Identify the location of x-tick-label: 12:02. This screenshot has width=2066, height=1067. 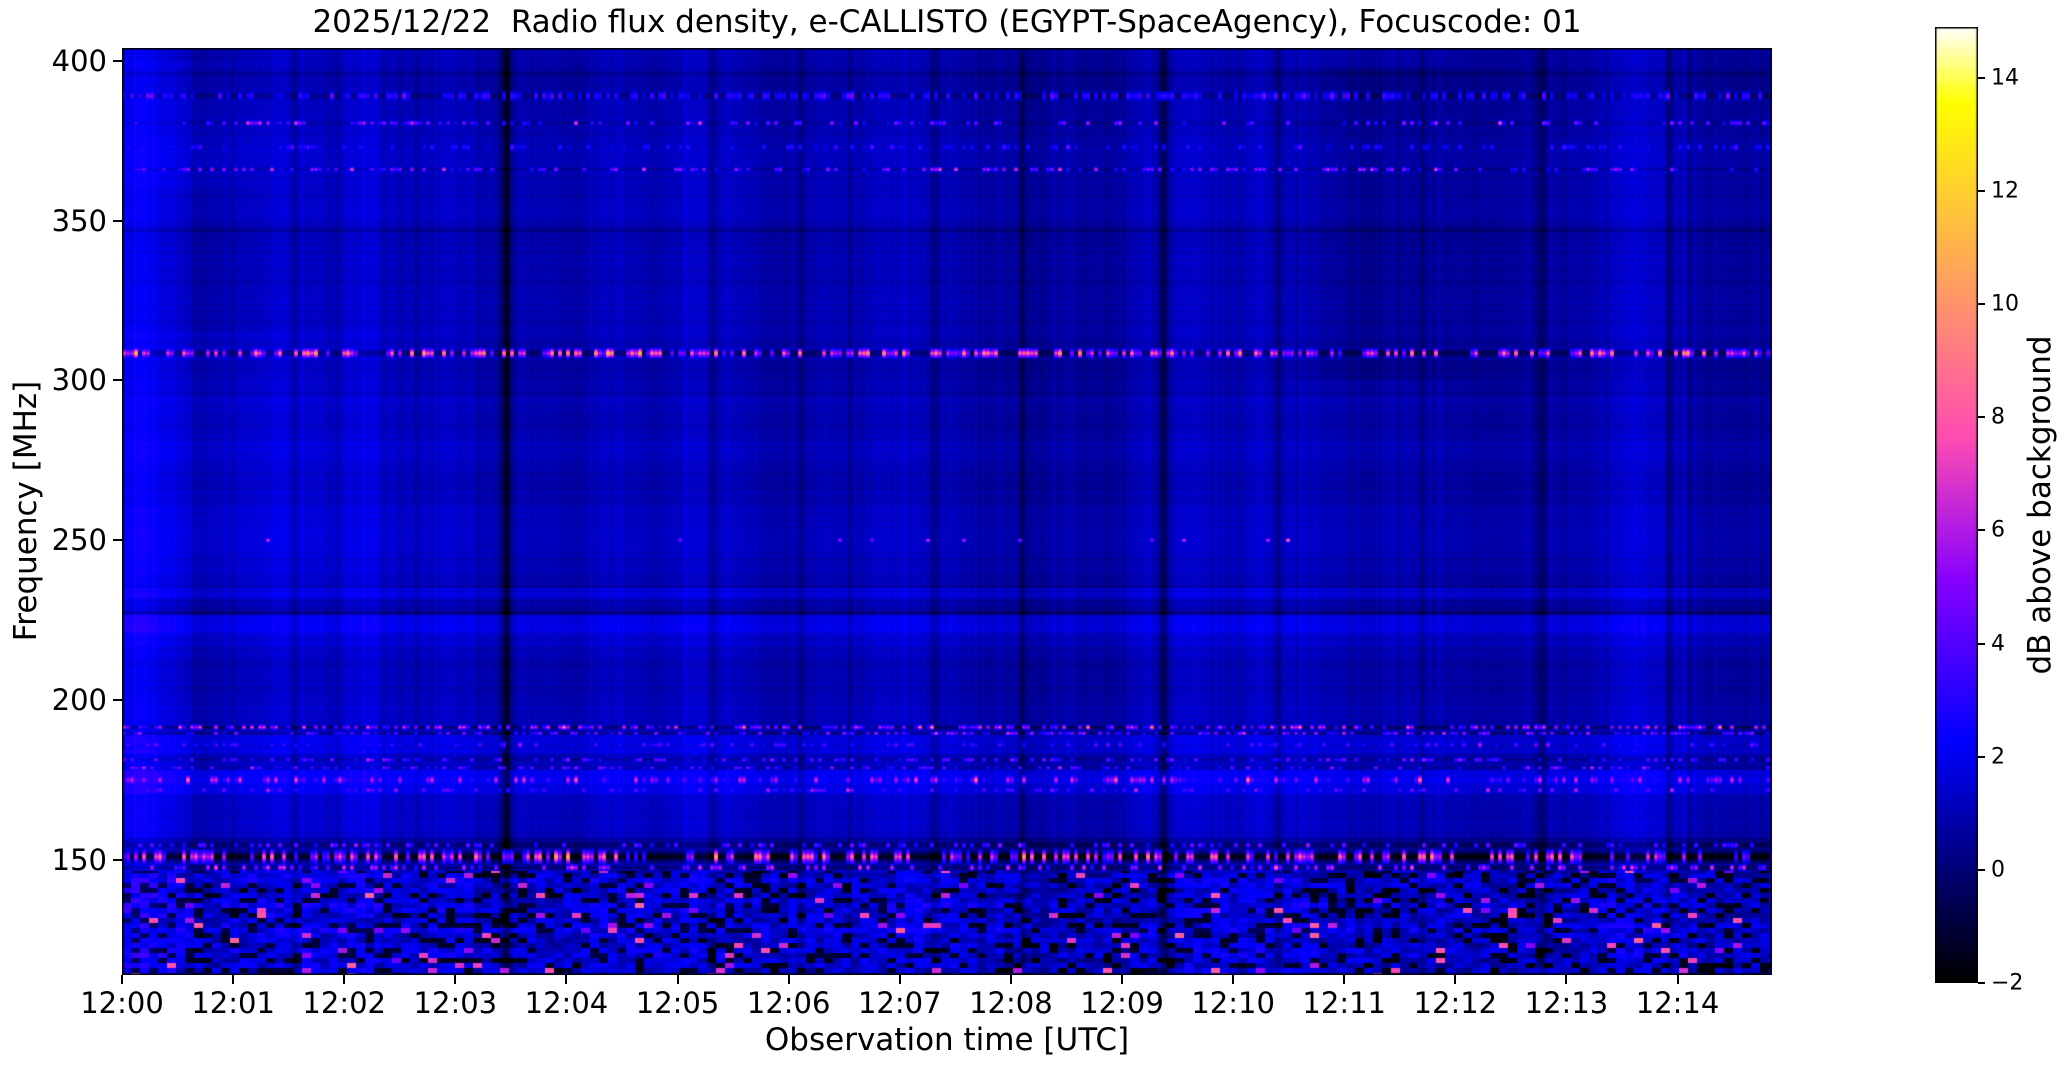
(344, 1003).